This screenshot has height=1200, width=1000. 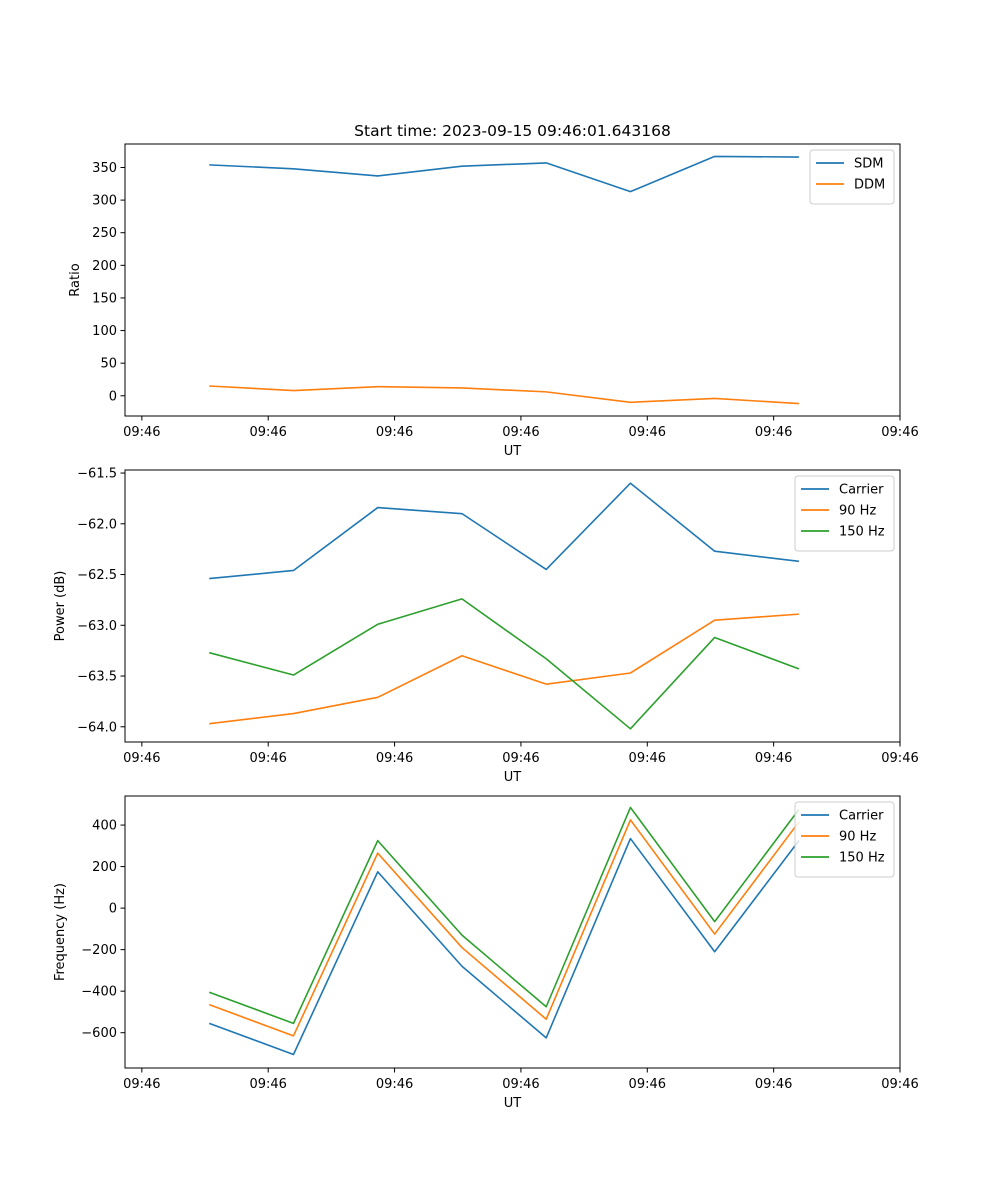 I want to click on series-line-ddm, so click(x=504, y=395).